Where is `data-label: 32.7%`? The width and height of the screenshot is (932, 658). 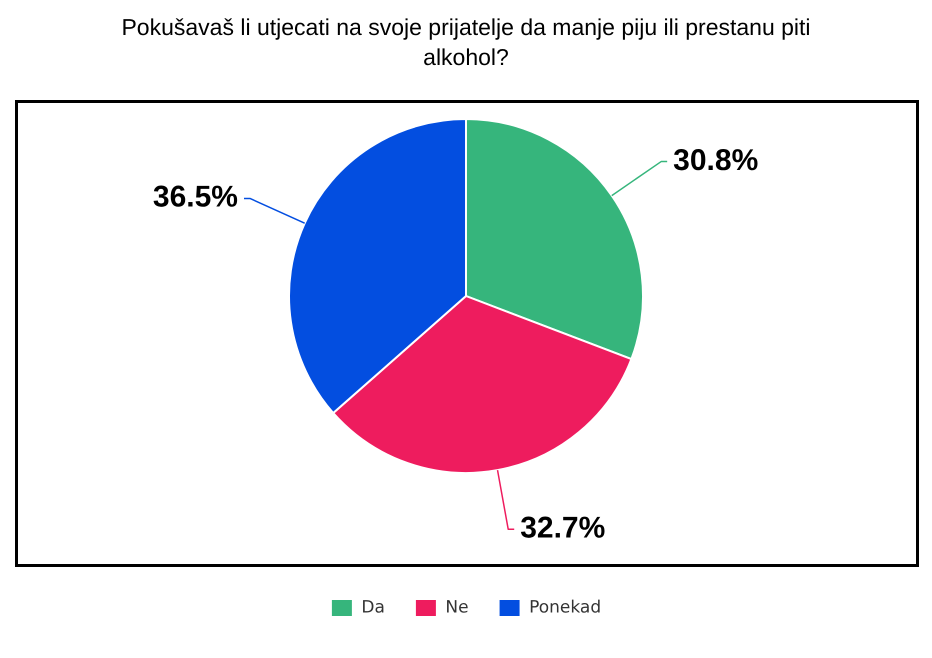 data-label: 32.7% is located at coordinates (563, 527).